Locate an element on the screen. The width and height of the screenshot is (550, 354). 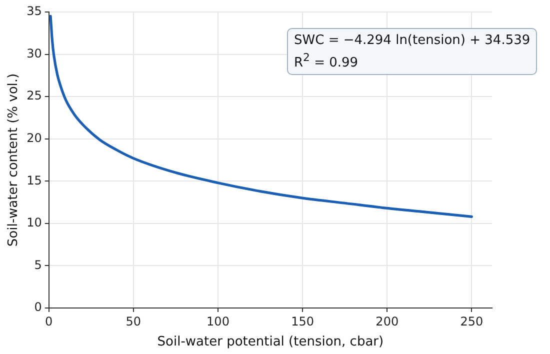
x-tick-label: 100 is located at coordinates (218, 321).